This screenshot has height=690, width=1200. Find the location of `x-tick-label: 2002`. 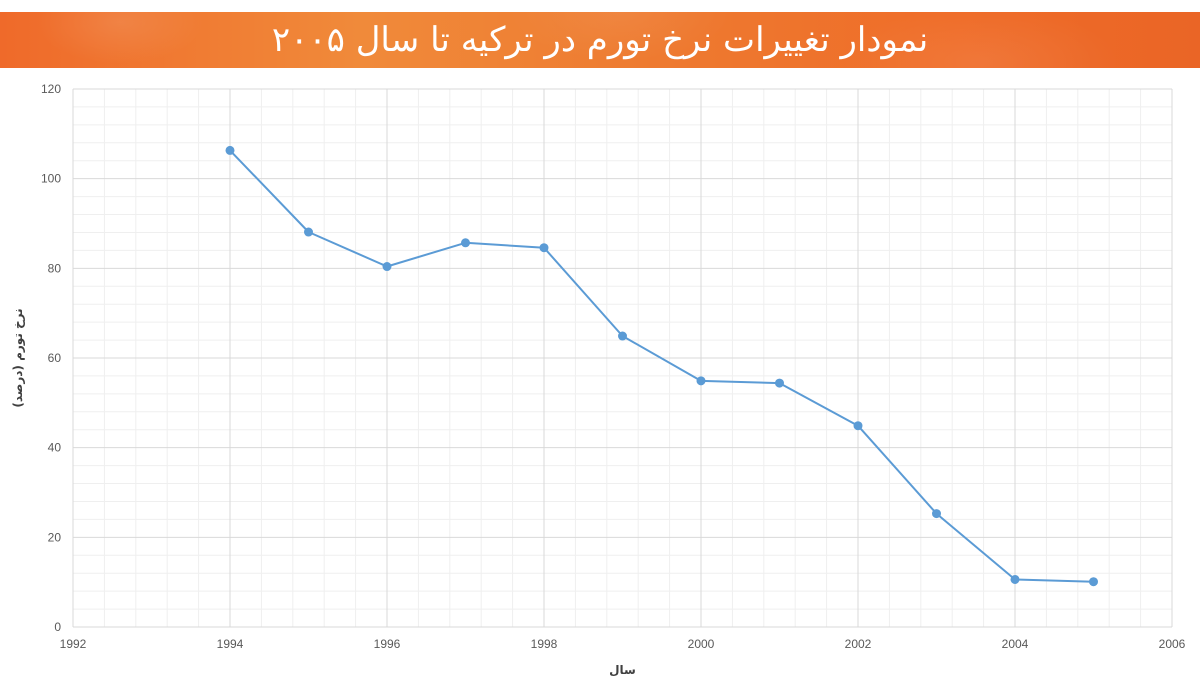

x-tick-label: 2002 is located at coordinates (858, 644).